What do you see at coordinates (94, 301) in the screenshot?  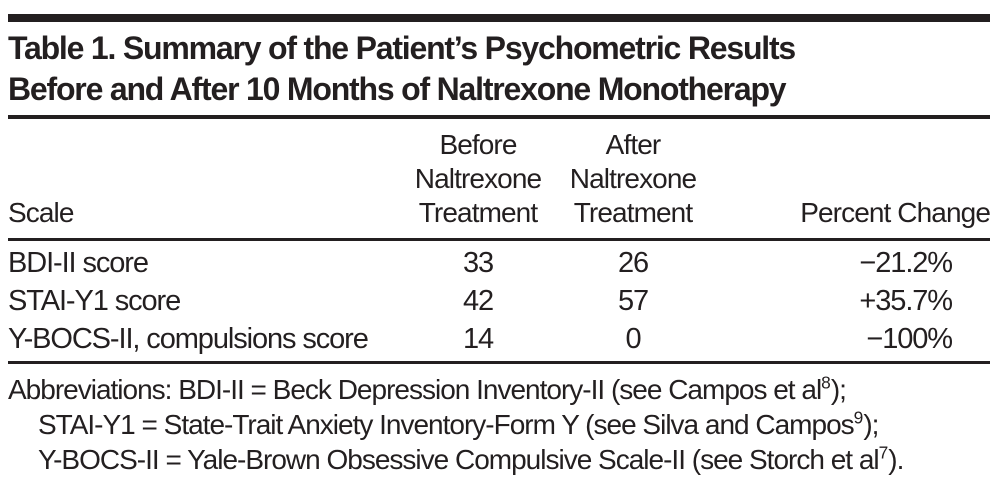 I see `row-label: STAI-Y1 score` at bounding box center [94, 301].